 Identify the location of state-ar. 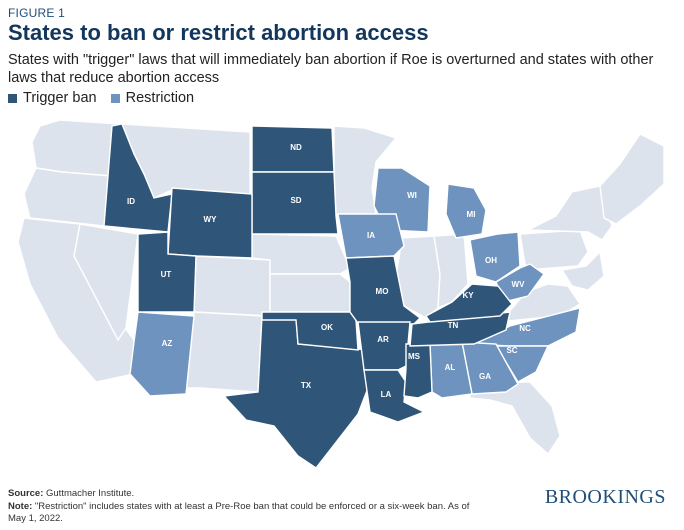
(384, 346).